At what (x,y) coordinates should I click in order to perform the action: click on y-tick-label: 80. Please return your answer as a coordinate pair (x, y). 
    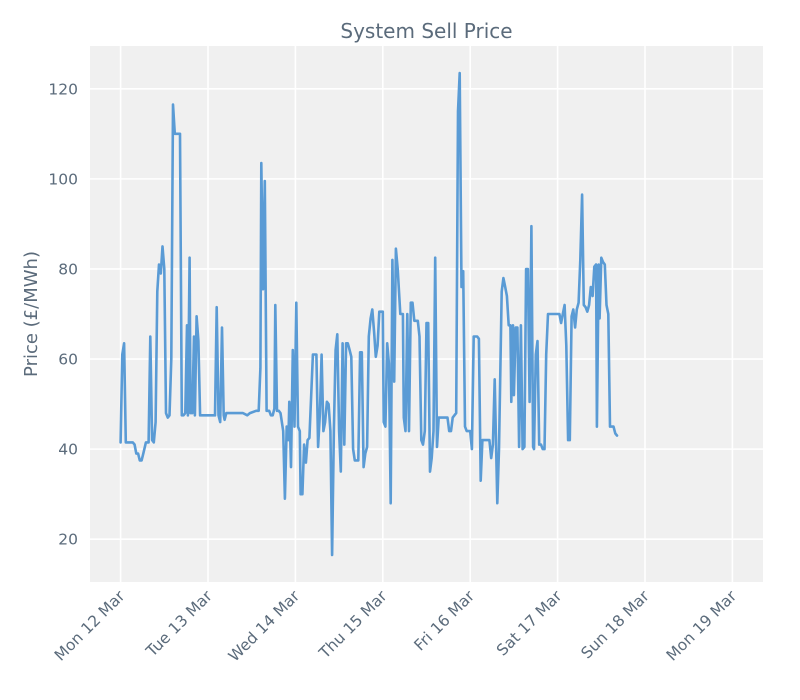
    Looking at the image, I should click on (68, 269).